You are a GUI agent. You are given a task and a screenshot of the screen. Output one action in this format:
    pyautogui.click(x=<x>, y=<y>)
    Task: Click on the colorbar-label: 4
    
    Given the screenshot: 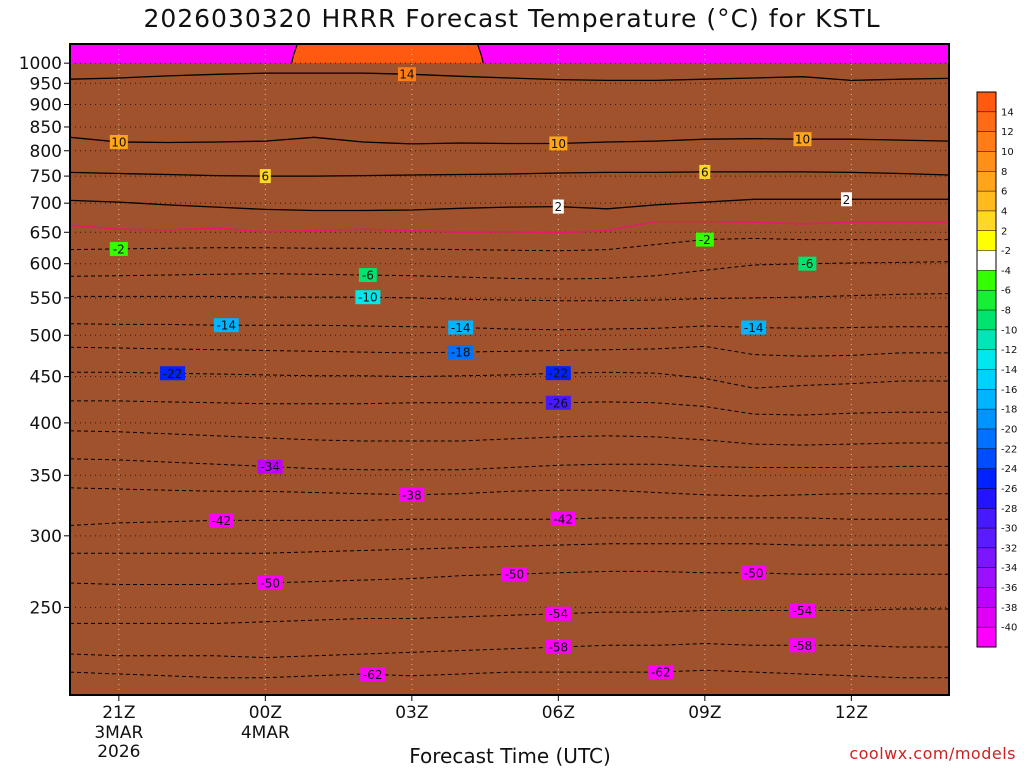 What is the action you would take?
    pyautogui.click(x=1004, y=211)
    